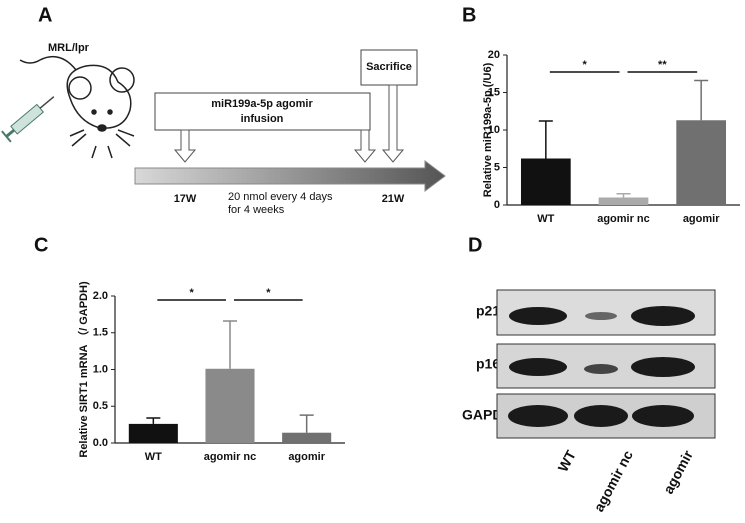 This screenshot has height=523, width=745. Describe the element at coordinates (393, 199) in the screenshot. I see `end-label: 21W` at that location.